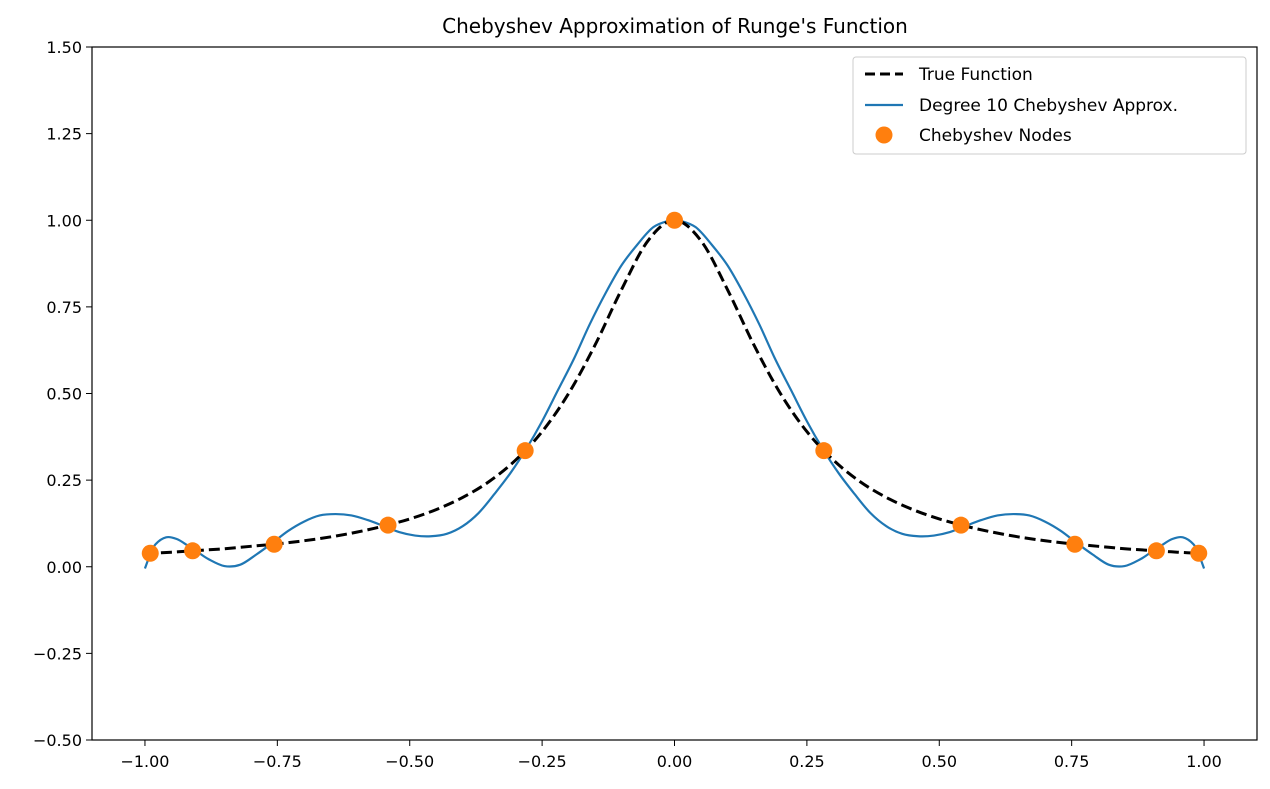 Image resolution: width=1270 pixels, height=789 pixels. Describe the element at coordinates (64, 480) in the screenshot. I see `y-tick-label: 0.25` at that location.